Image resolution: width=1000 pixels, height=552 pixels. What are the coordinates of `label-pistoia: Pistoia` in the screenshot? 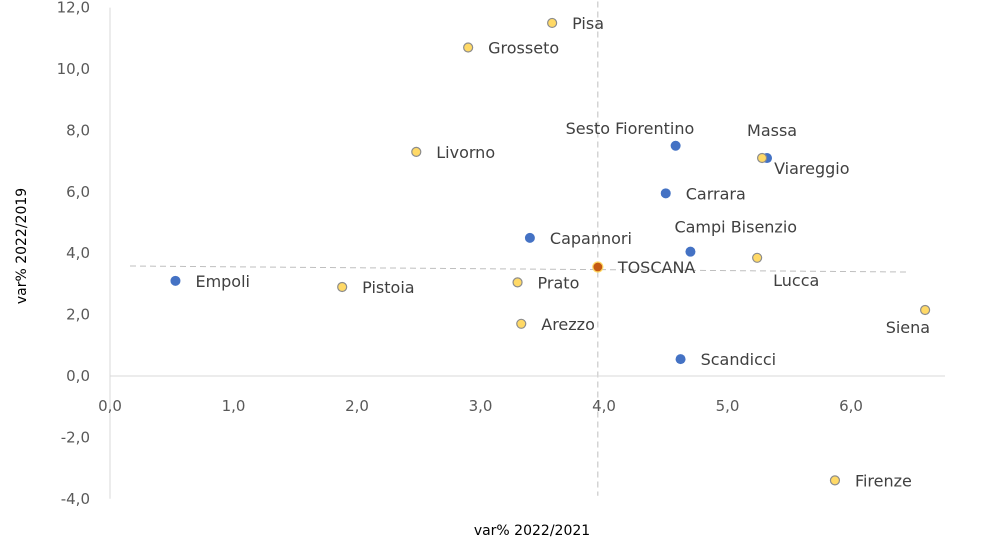 It's located at (388, 287).